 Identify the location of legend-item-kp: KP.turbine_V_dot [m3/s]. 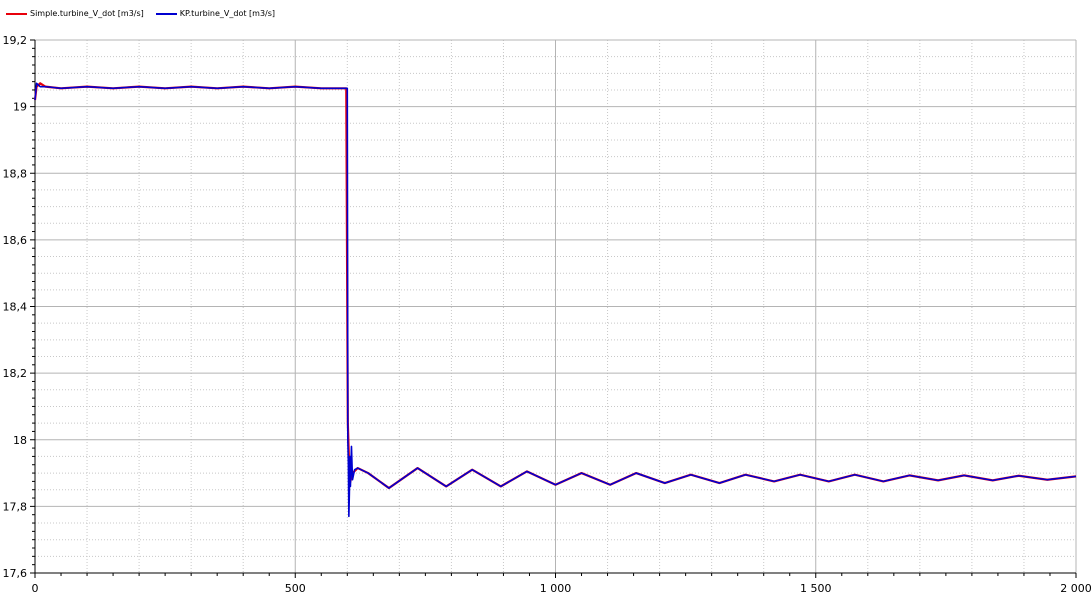
(215, 13).